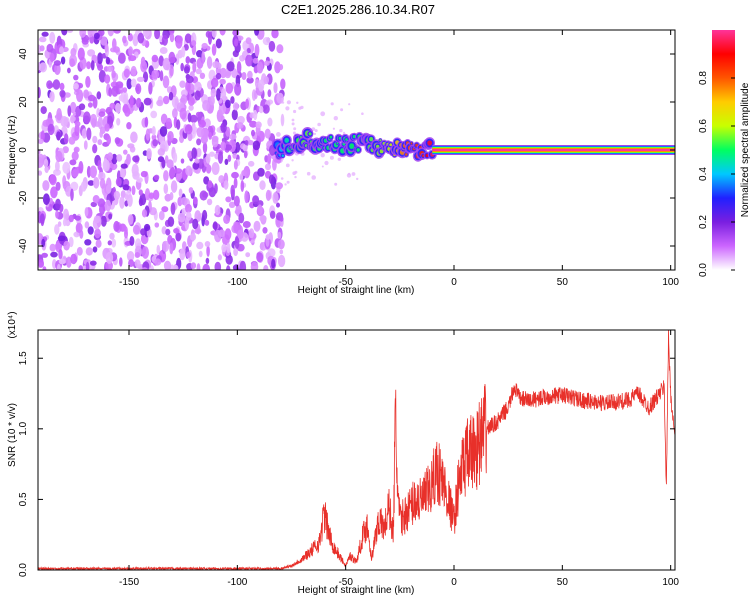  I want to click on snr-y-tick-label: 0.5, so click(23, 499).